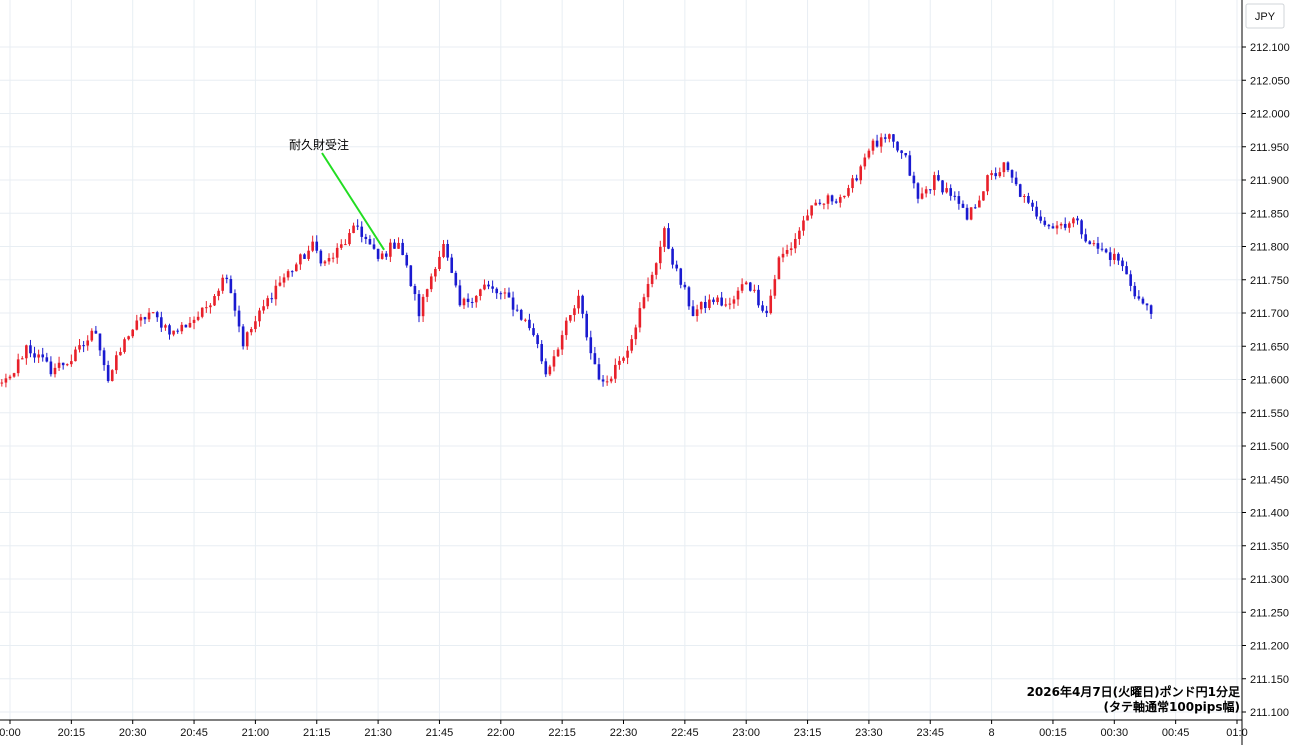  What do you see at coordinates (562, 733) in the screenshot?
I see `x-tick-label: 22:15` at bounding box center [562, 733].